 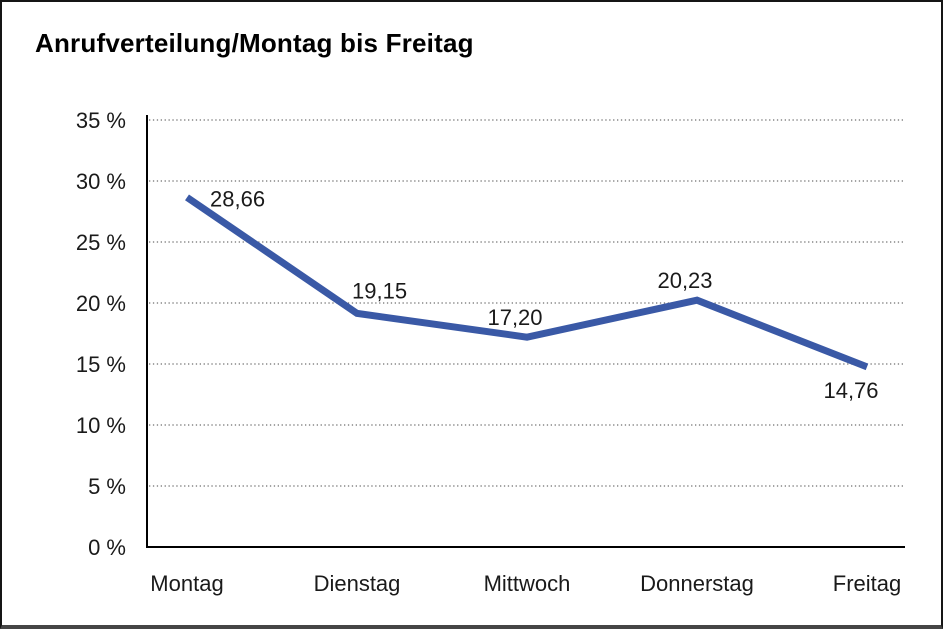 What do you see at coordinates (379, 290) in the screenshot?
I see `point-value-label: 19,15` at bounding box center [379, 290].